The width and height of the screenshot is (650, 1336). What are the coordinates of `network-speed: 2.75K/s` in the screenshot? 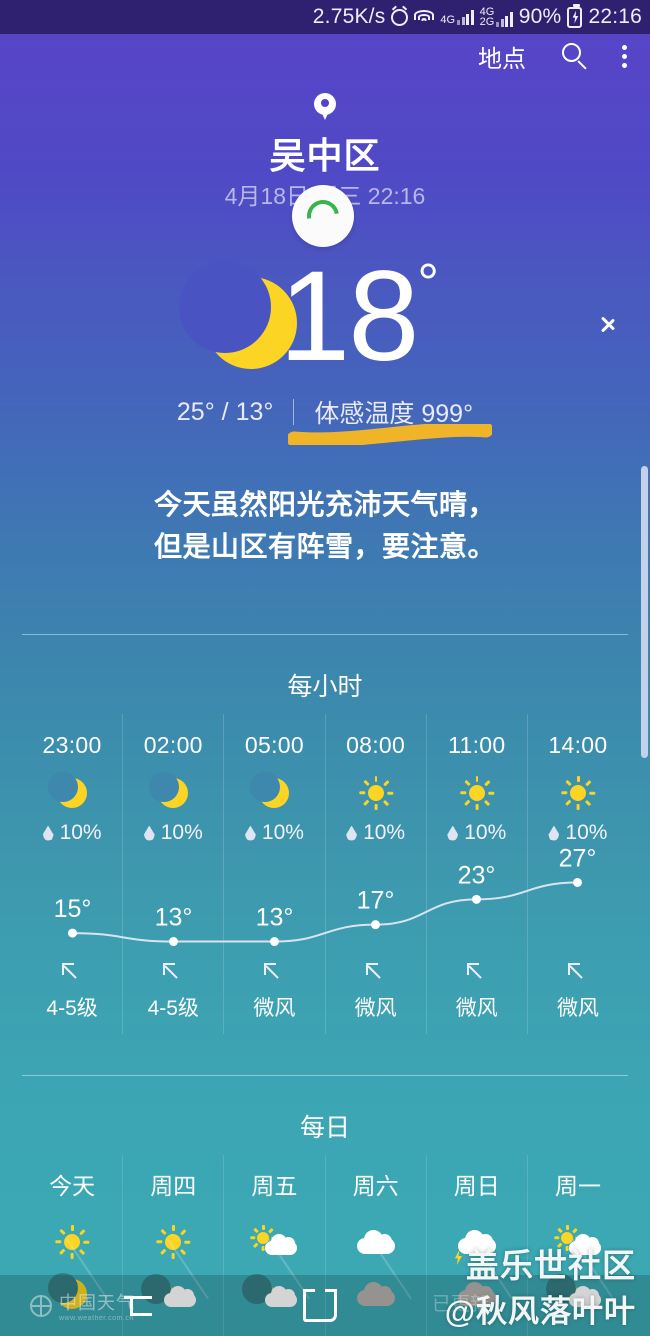 It's located at (349, 16).